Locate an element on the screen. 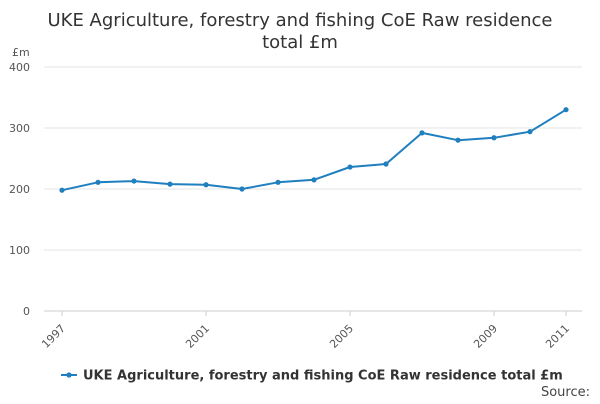 The image size is (600, 404). x-tick-label: 2009 is located at coordinates (485, 336).